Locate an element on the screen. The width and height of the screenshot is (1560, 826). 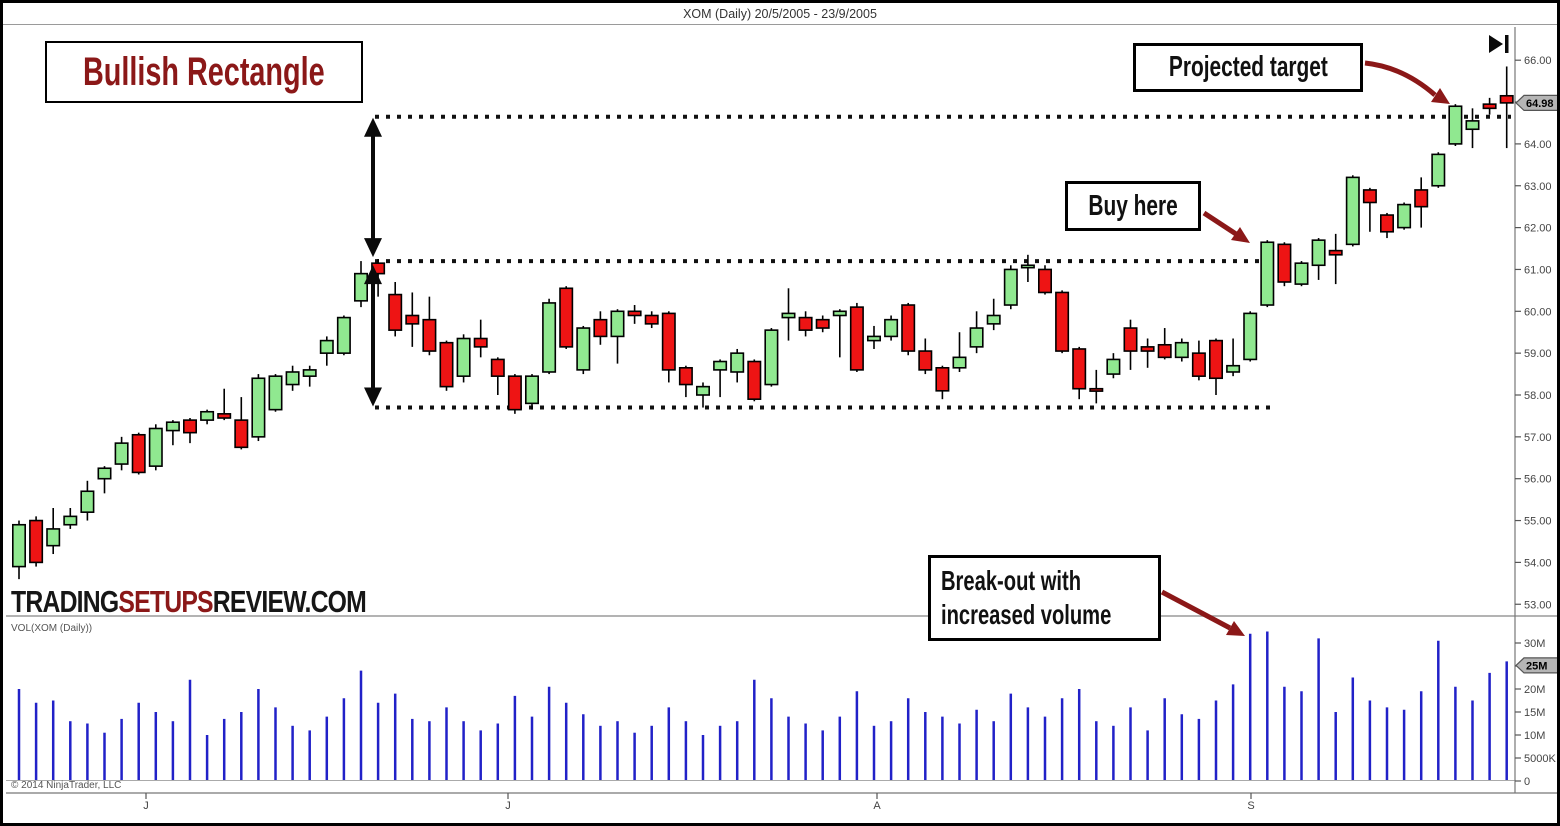
breakout-box: Break-out with increased volume is located at coordinates (1044, 598).